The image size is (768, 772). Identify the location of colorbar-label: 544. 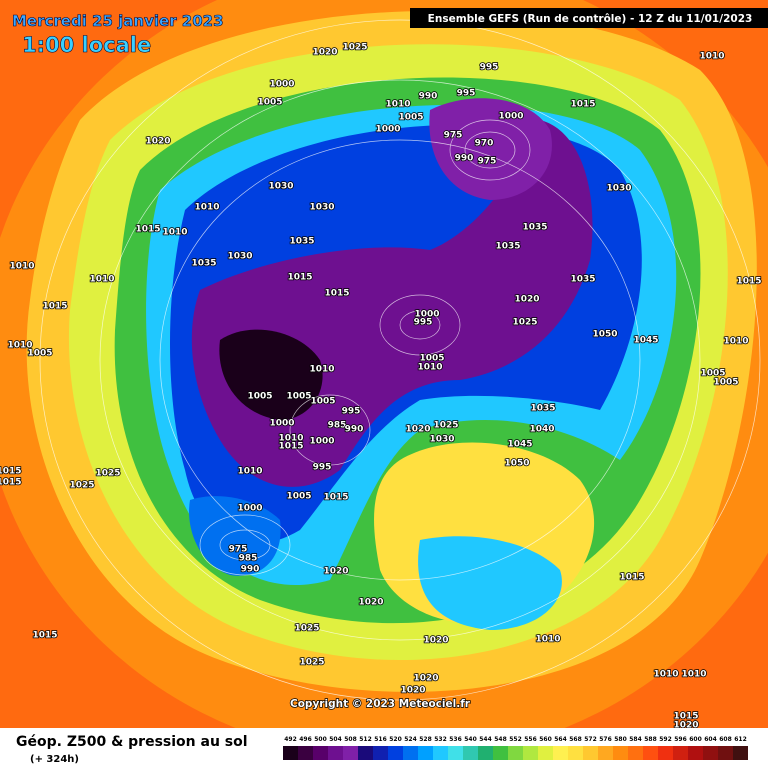
(485, 739).